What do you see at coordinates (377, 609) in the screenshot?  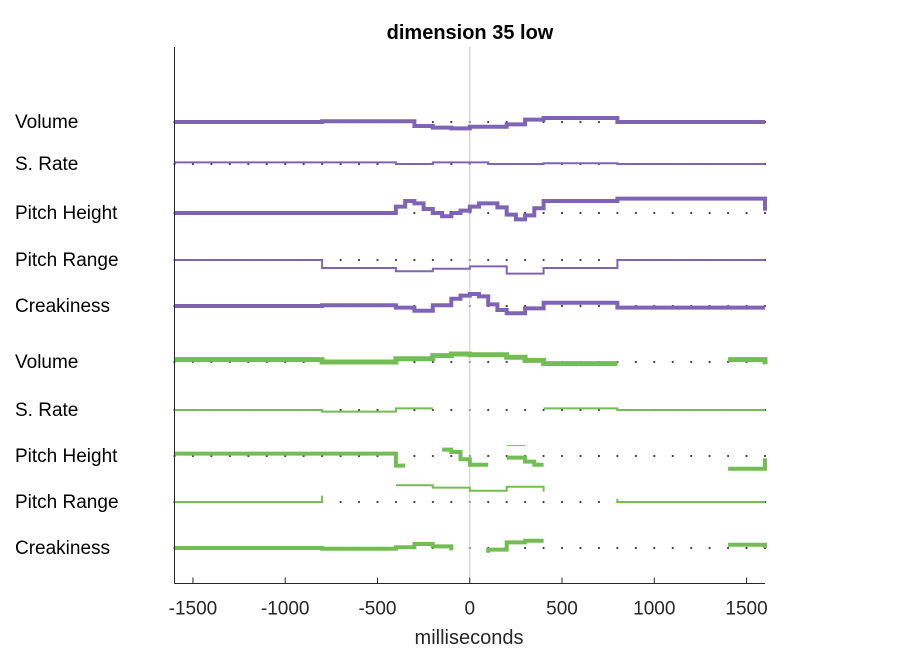 I see `x-tick-label: -500` at bounding box center [377, 609].